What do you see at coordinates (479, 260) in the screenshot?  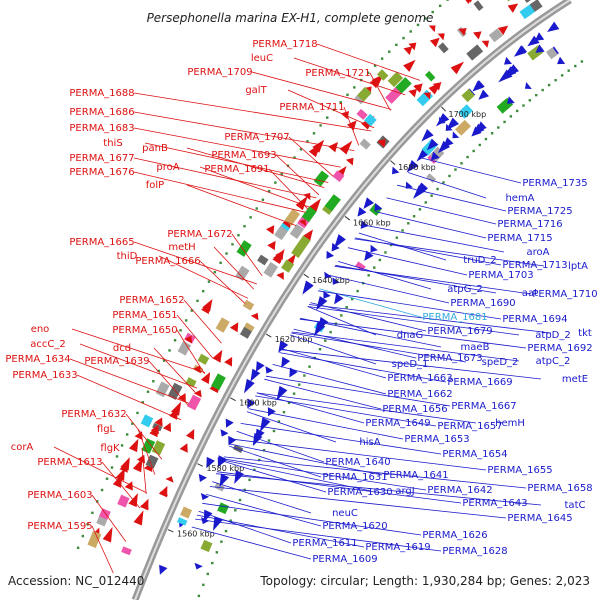 I see `gene-label: truD_2` at bounding box center [479, 260].